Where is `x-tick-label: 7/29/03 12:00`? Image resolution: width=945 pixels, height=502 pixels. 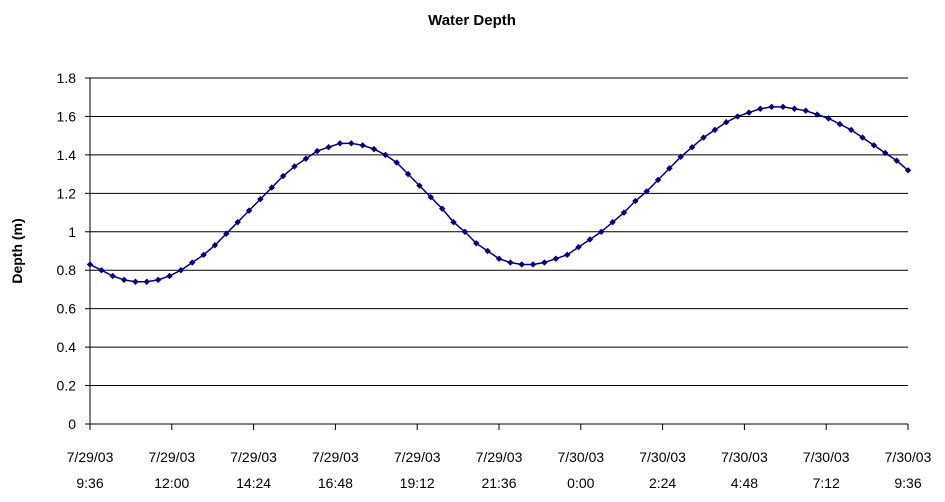 x-tick-label: 7/29/03 12:00 is located at coordinates (171, 470).